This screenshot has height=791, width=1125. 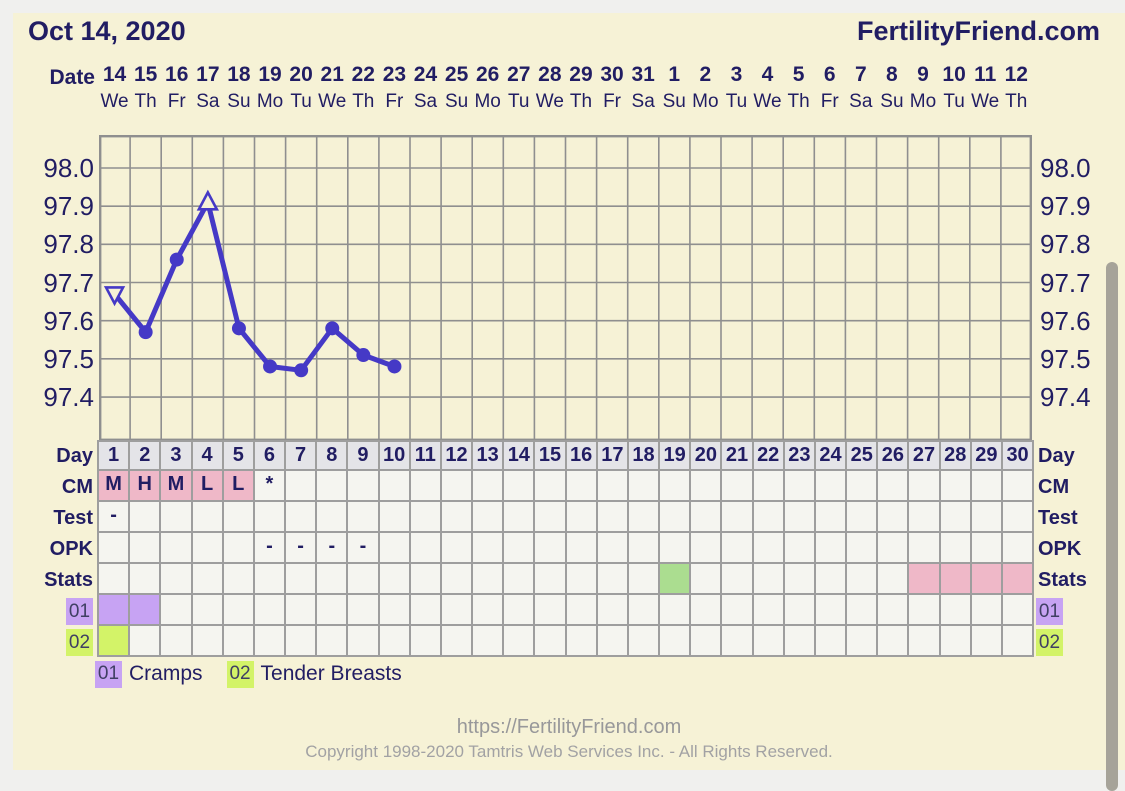 I want to click on day-number-cell: 19, so click(x=676, y=455).